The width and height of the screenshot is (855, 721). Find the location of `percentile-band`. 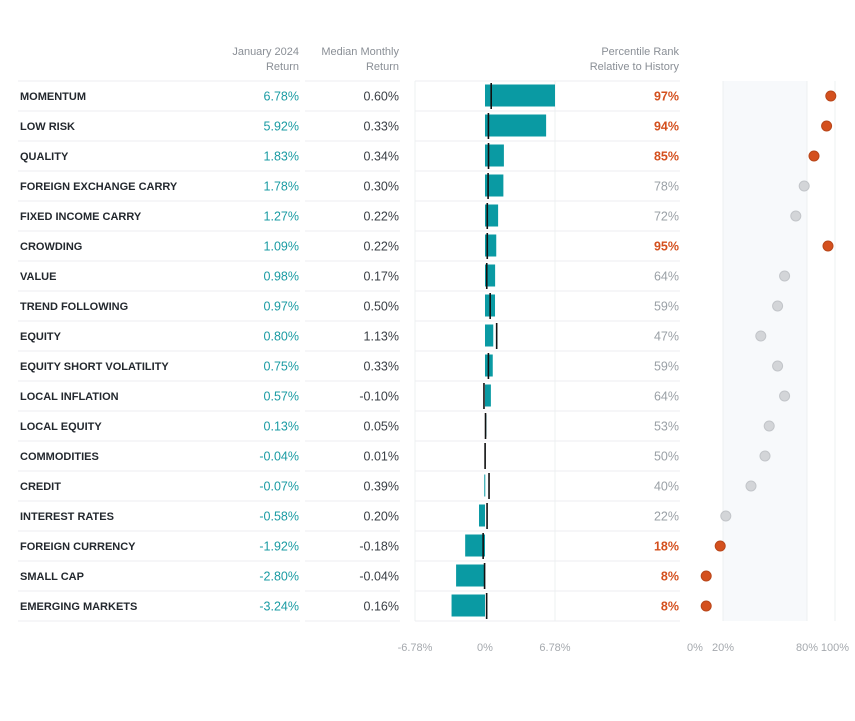

percentile-band is located at coordinates (765, 351).